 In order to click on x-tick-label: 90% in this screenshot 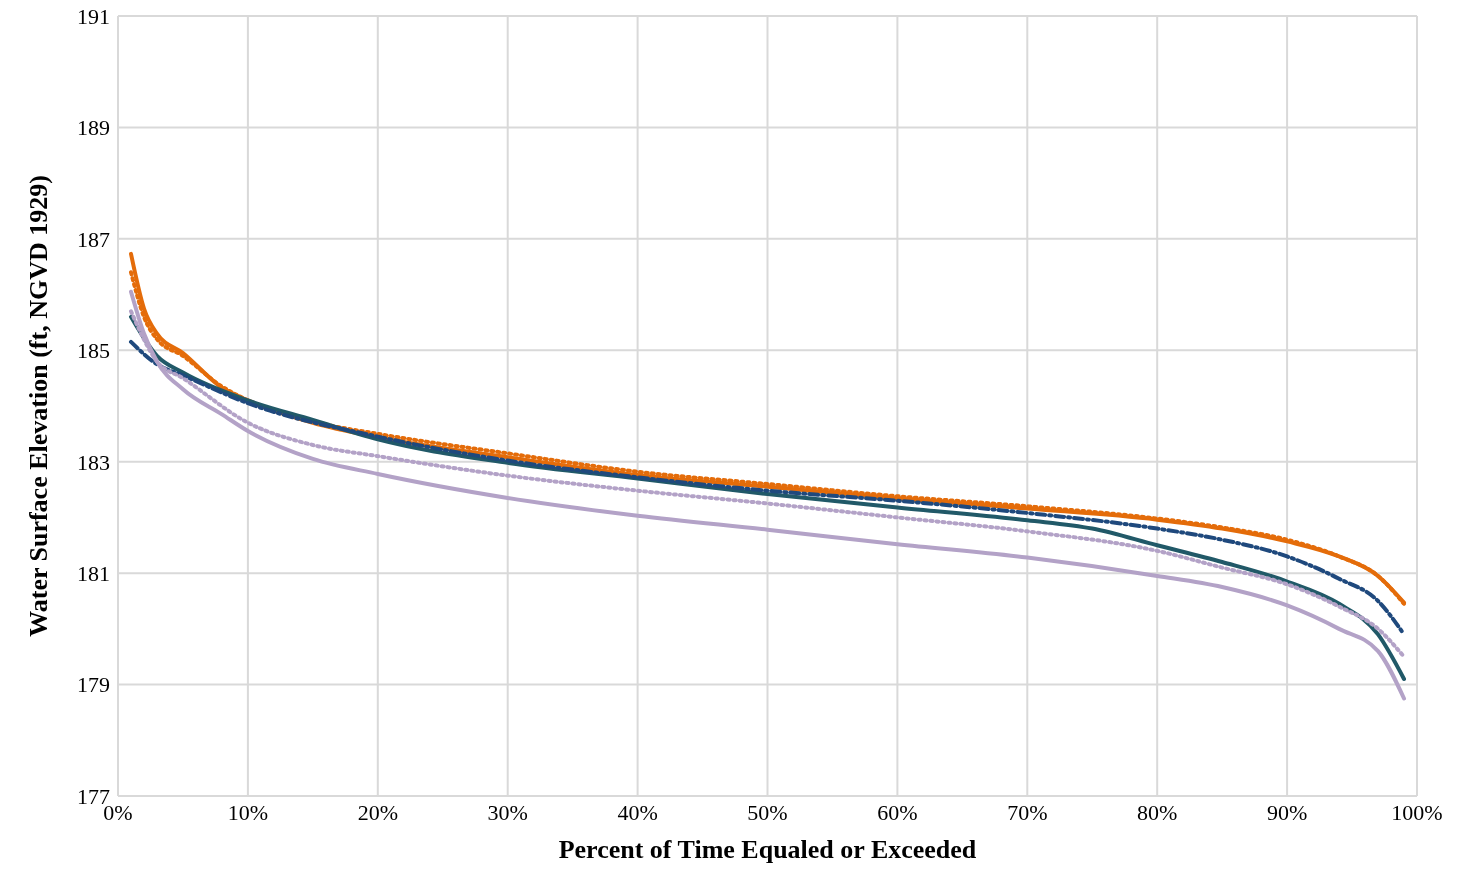, I will do `click(1287, 812)`.